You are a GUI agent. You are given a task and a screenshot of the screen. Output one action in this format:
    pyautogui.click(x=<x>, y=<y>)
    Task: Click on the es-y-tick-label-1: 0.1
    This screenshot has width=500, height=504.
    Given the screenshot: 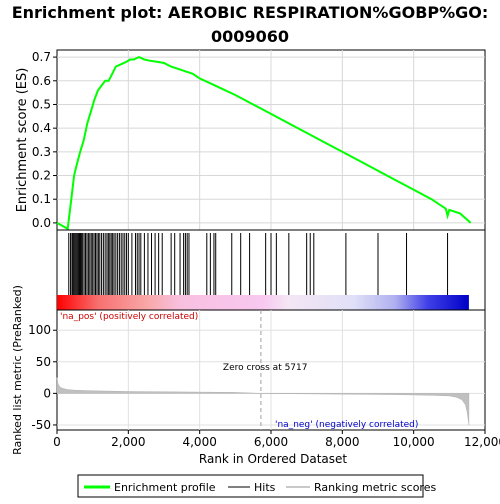 What is the action you would take?
    pyautogui.click(x=41, y=199)
    